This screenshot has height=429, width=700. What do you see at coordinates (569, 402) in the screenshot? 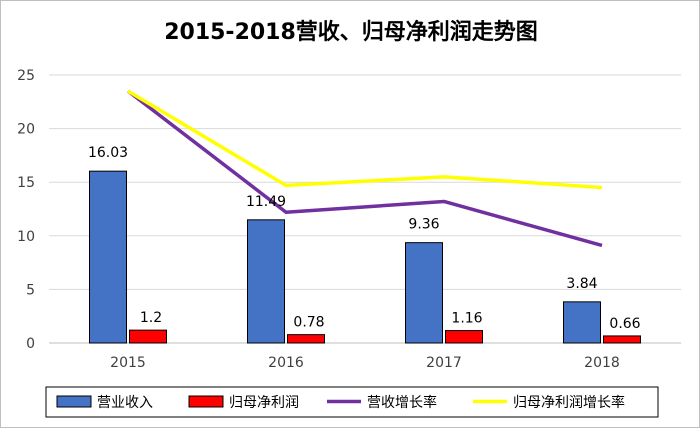
I see `legend-label: 归母净利润增长率` at bounding box center [569, 402].